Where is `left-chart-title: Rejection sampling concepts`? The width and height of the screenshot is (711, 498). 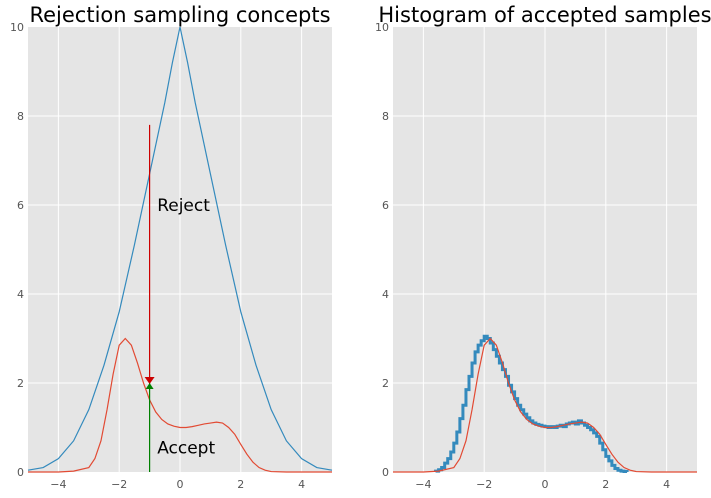 left-chart-title: Rejection sampling concepts is located at coordinates (179, 15).